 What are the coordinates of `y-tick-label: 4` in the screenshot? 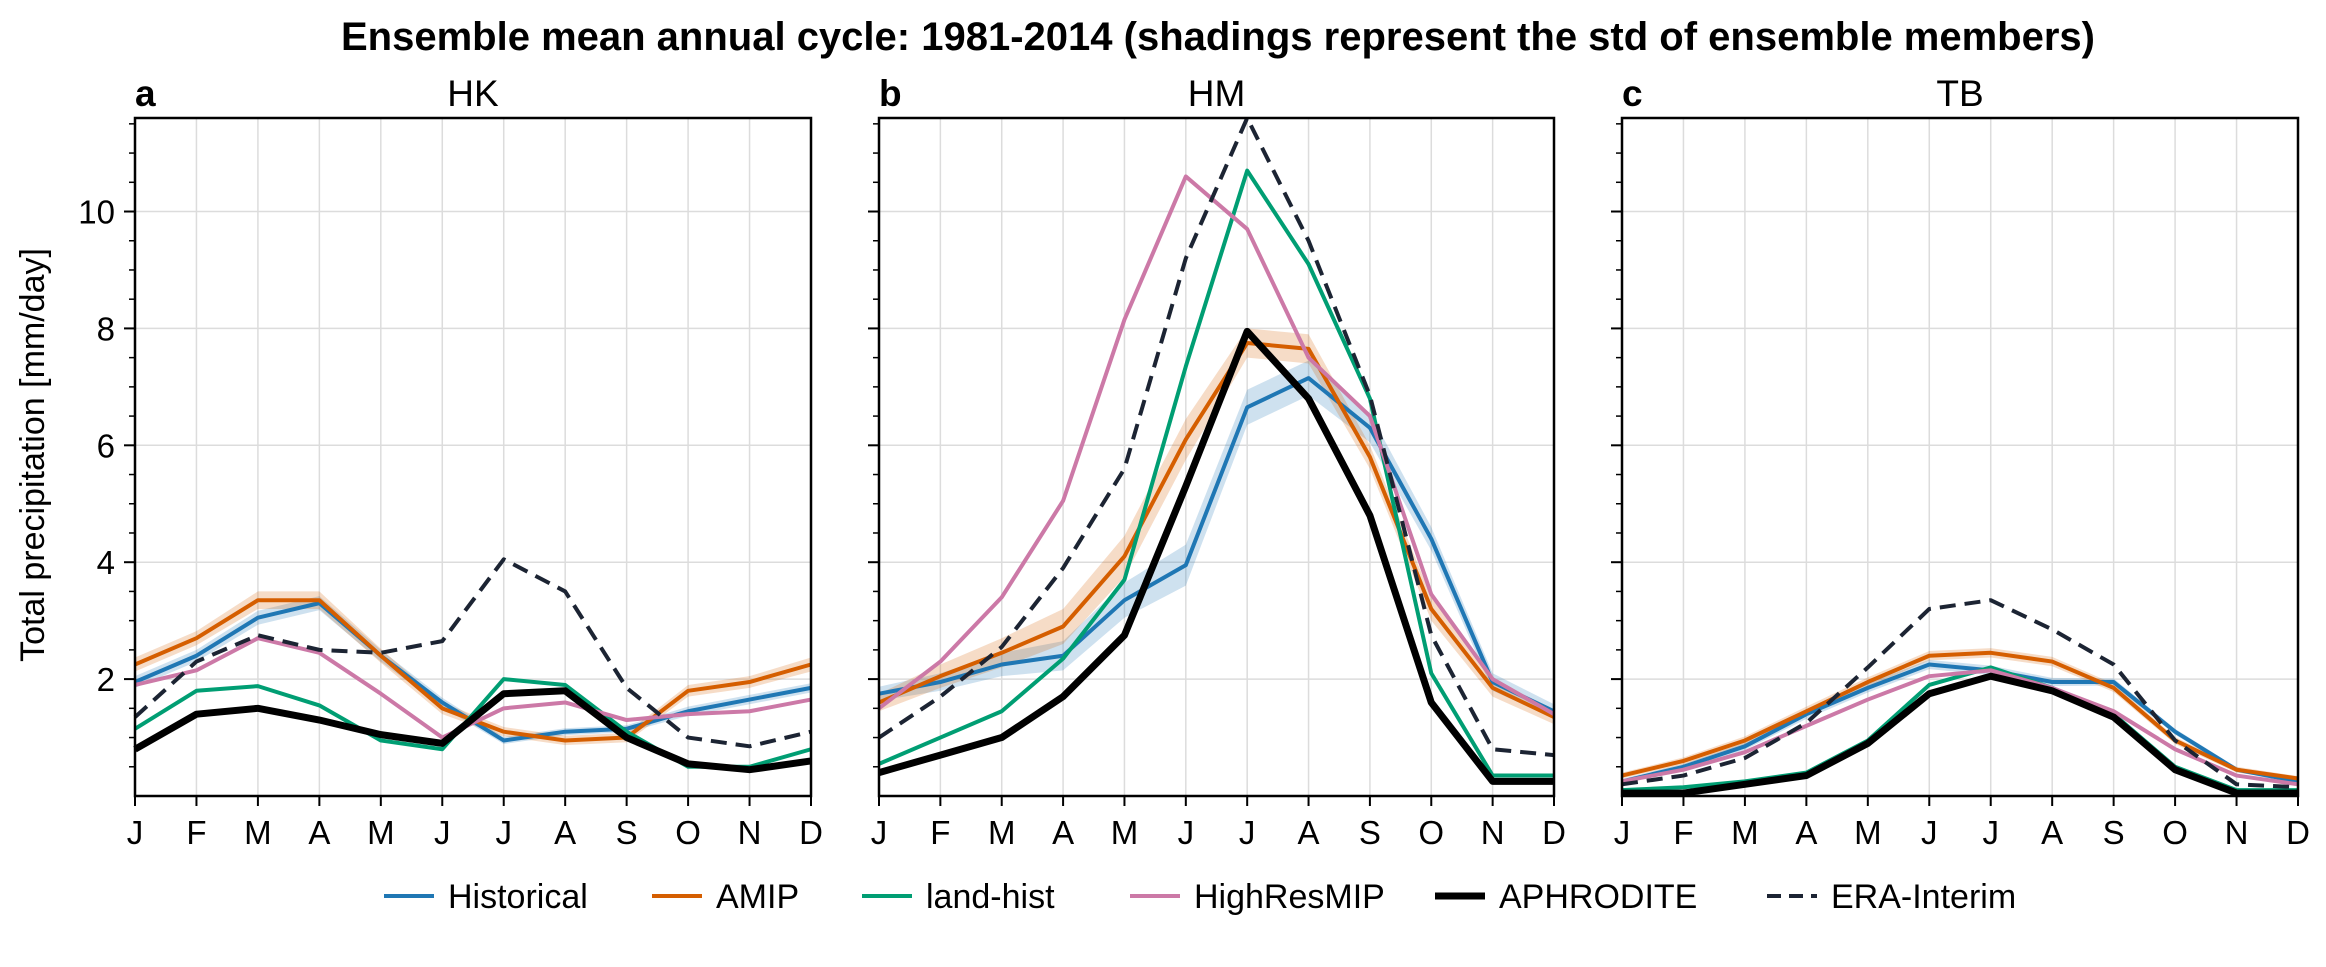 It's located at (106, 562).